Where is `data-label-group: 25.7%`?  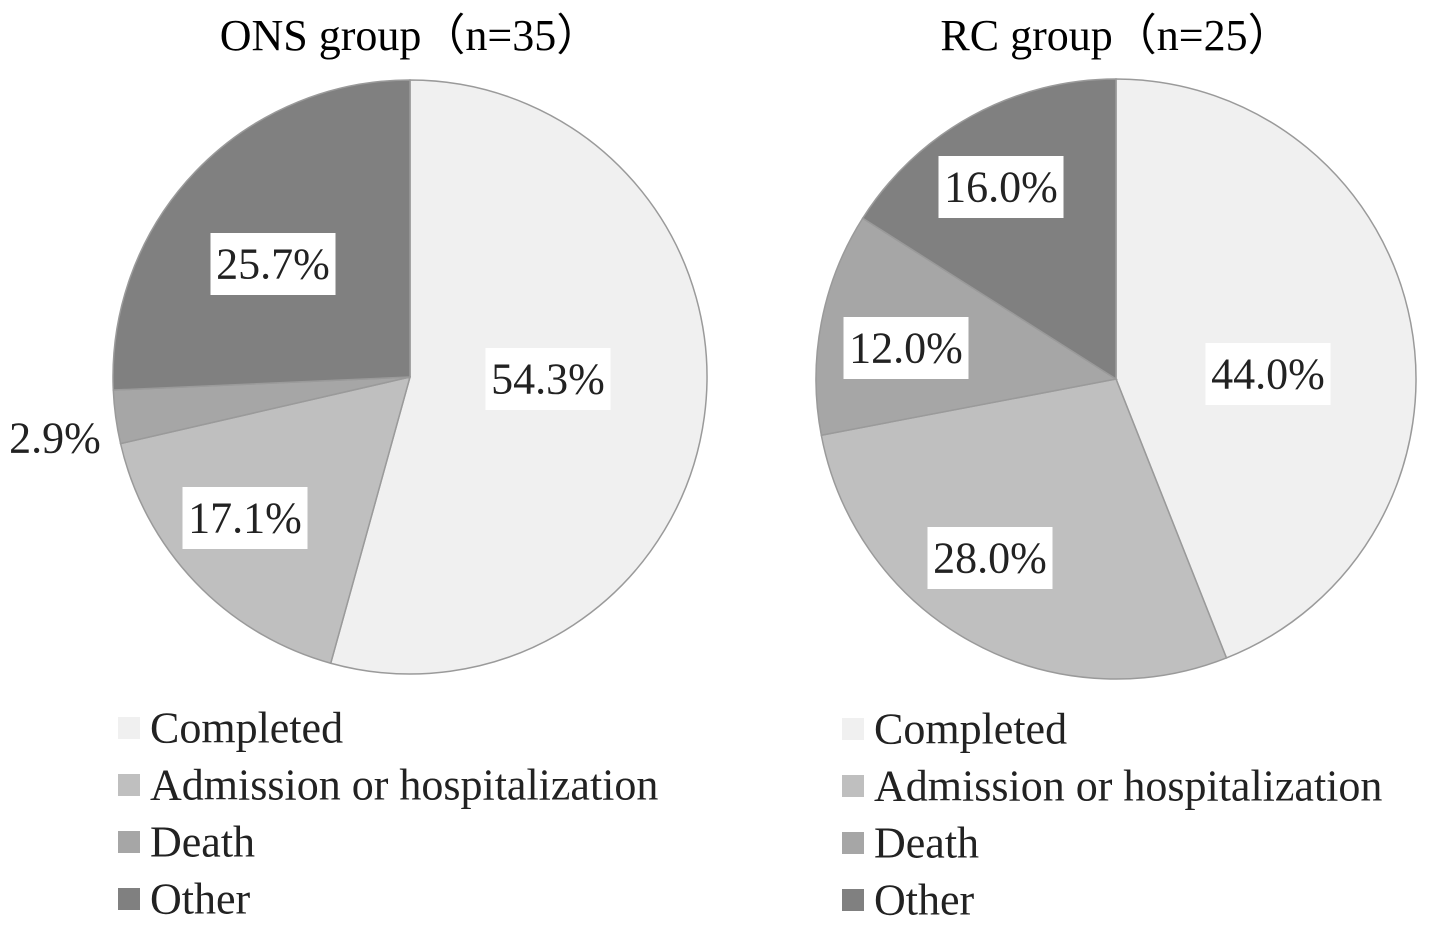
data-label-group: 25.7% is located at coordinates (273, 264).